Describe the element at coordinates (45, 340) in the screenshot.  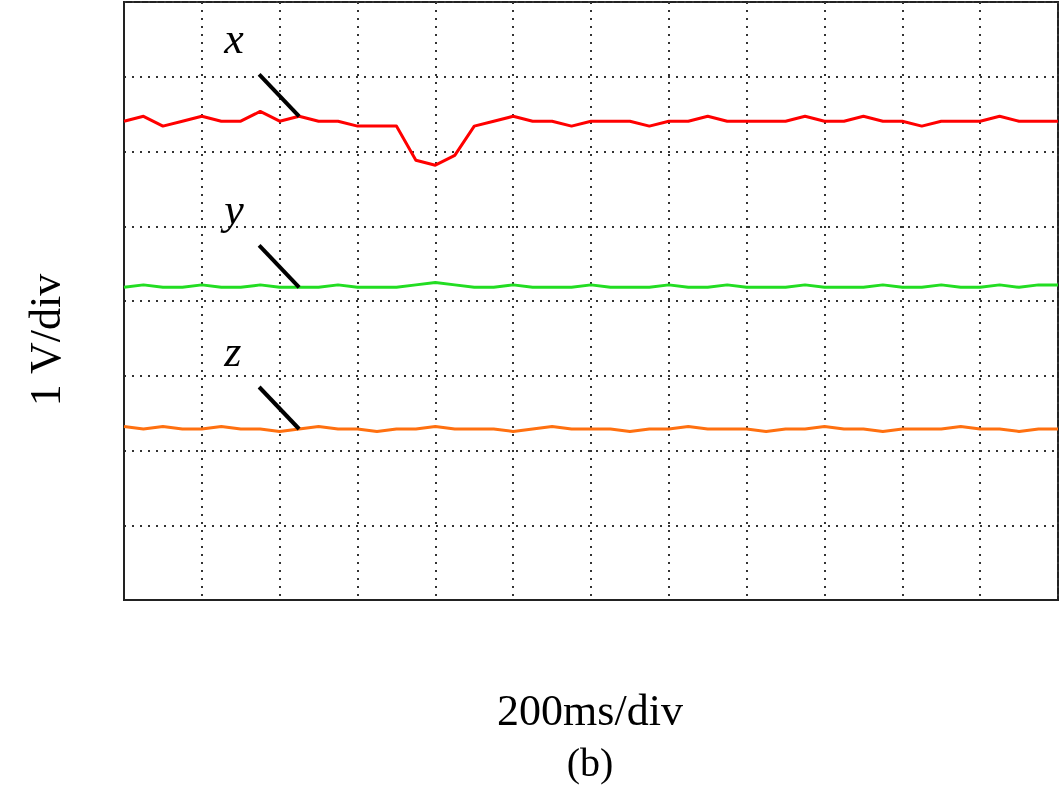
I see `y-axis-title: 1 V/div` at that location.